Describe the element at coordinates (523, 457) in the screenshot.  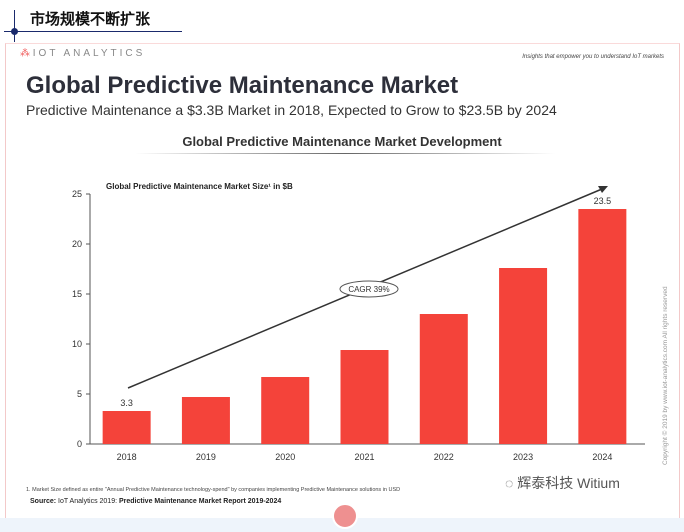
I see `x-tick-label: 2023` at that location.